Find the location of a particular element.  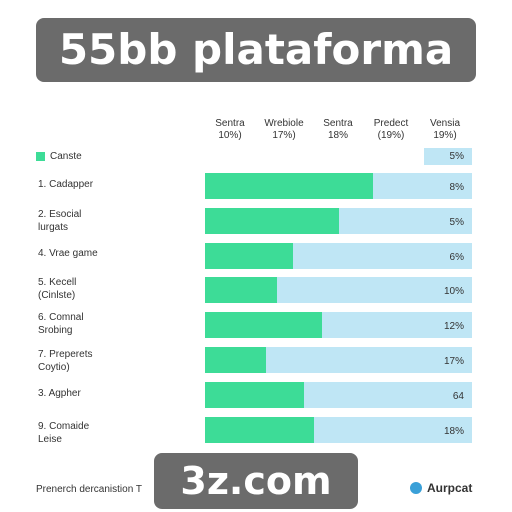

column-header: Predect (19%) is located at coordinates (391, 130).